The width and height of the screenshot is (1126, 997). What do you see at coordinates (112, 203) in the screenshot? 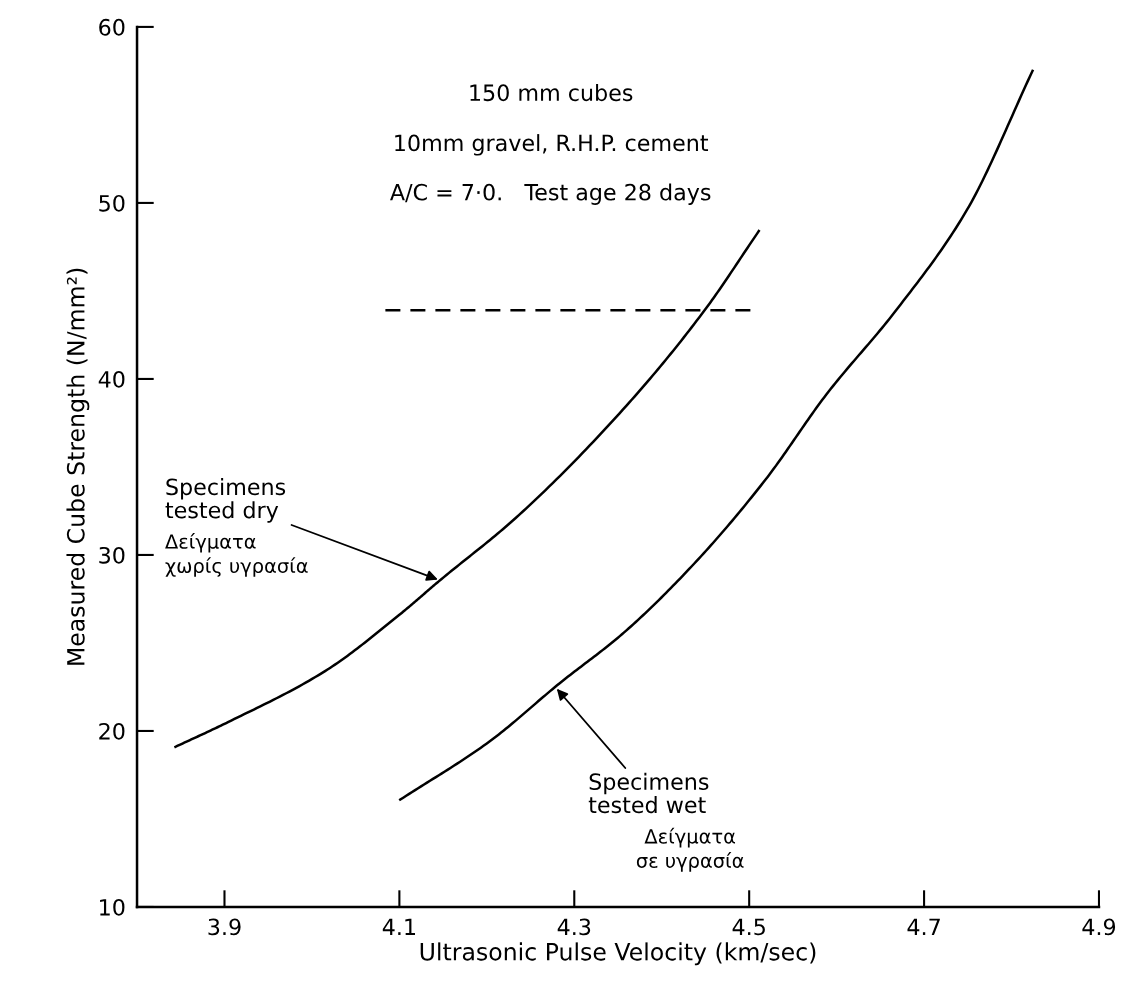
I see `y-tick-label: 50` at bounding box center [112, 203].